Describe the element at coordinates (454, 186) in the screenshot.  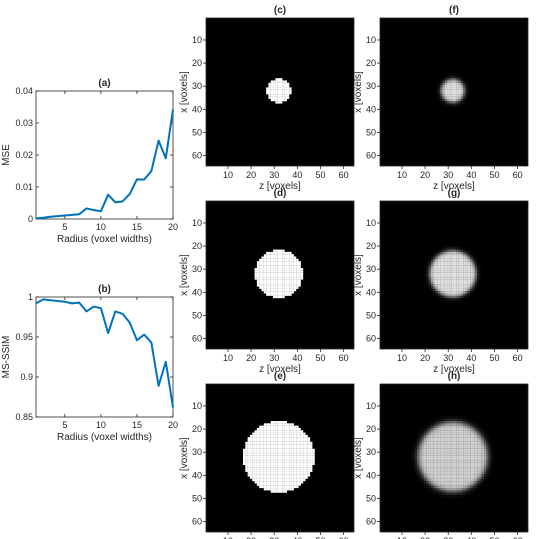
I see `x-axis-label: z [voxels]` at that location.